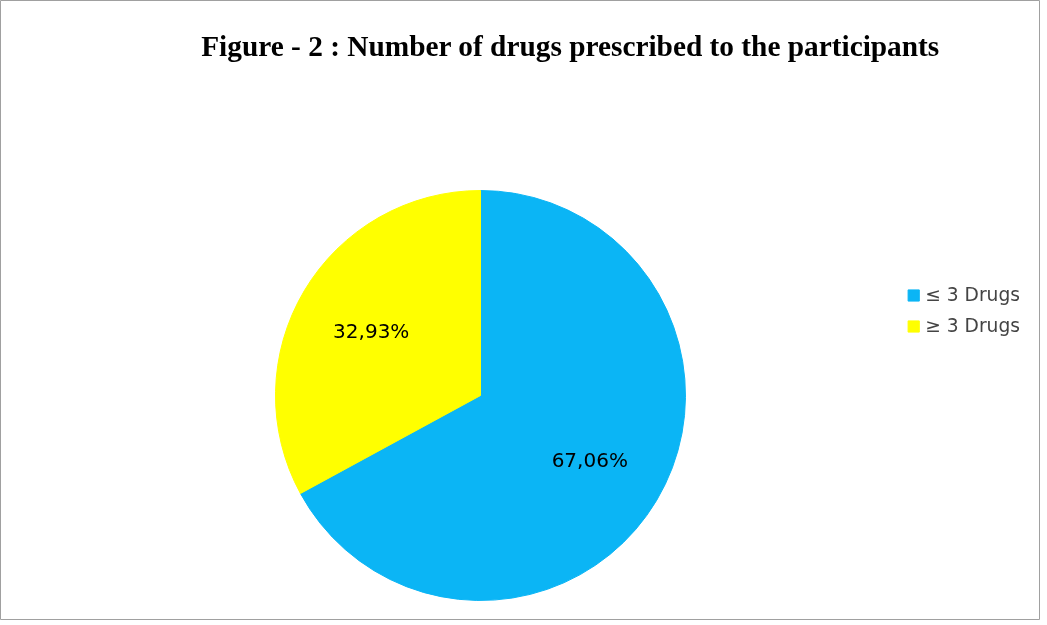 Image resolution: width=1047 pixels, height=625 pixels. What do you see at coordinates (570, 45) in the screenshot?
I see `chart-title: Figure - 2 : Number of drugs prescribed to the participants` at bounding box center [570, 45].